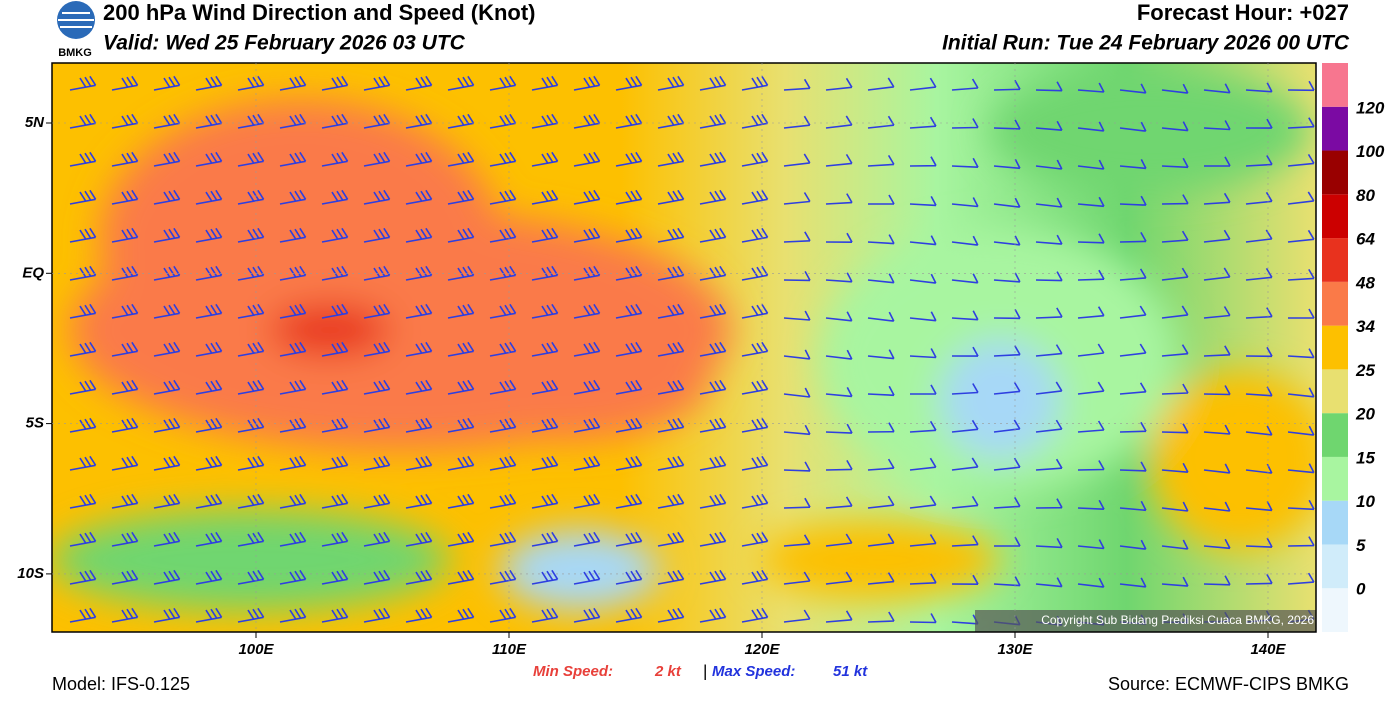 This screenshot has height=714, width=1400. What do you see at coordinates (1365, 414) in the screenshot?
I see `colorbar-label: 20` at bounding box center [1365, 414].